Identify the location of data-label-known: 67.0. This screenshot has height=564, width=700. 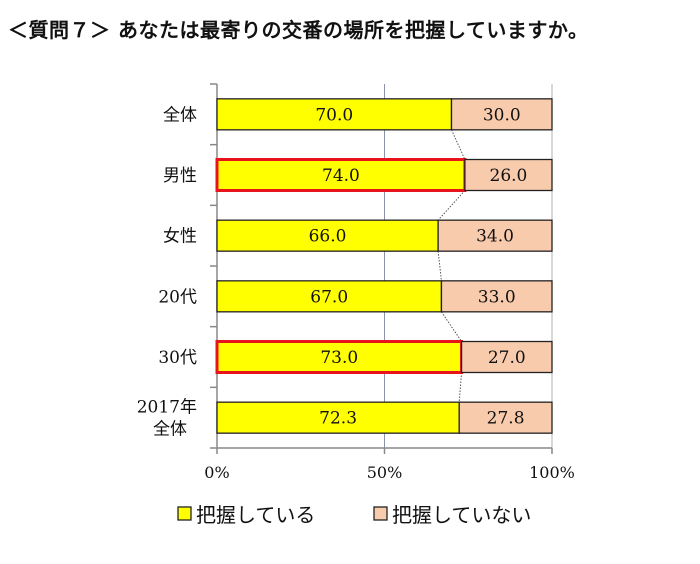
(329, 297).